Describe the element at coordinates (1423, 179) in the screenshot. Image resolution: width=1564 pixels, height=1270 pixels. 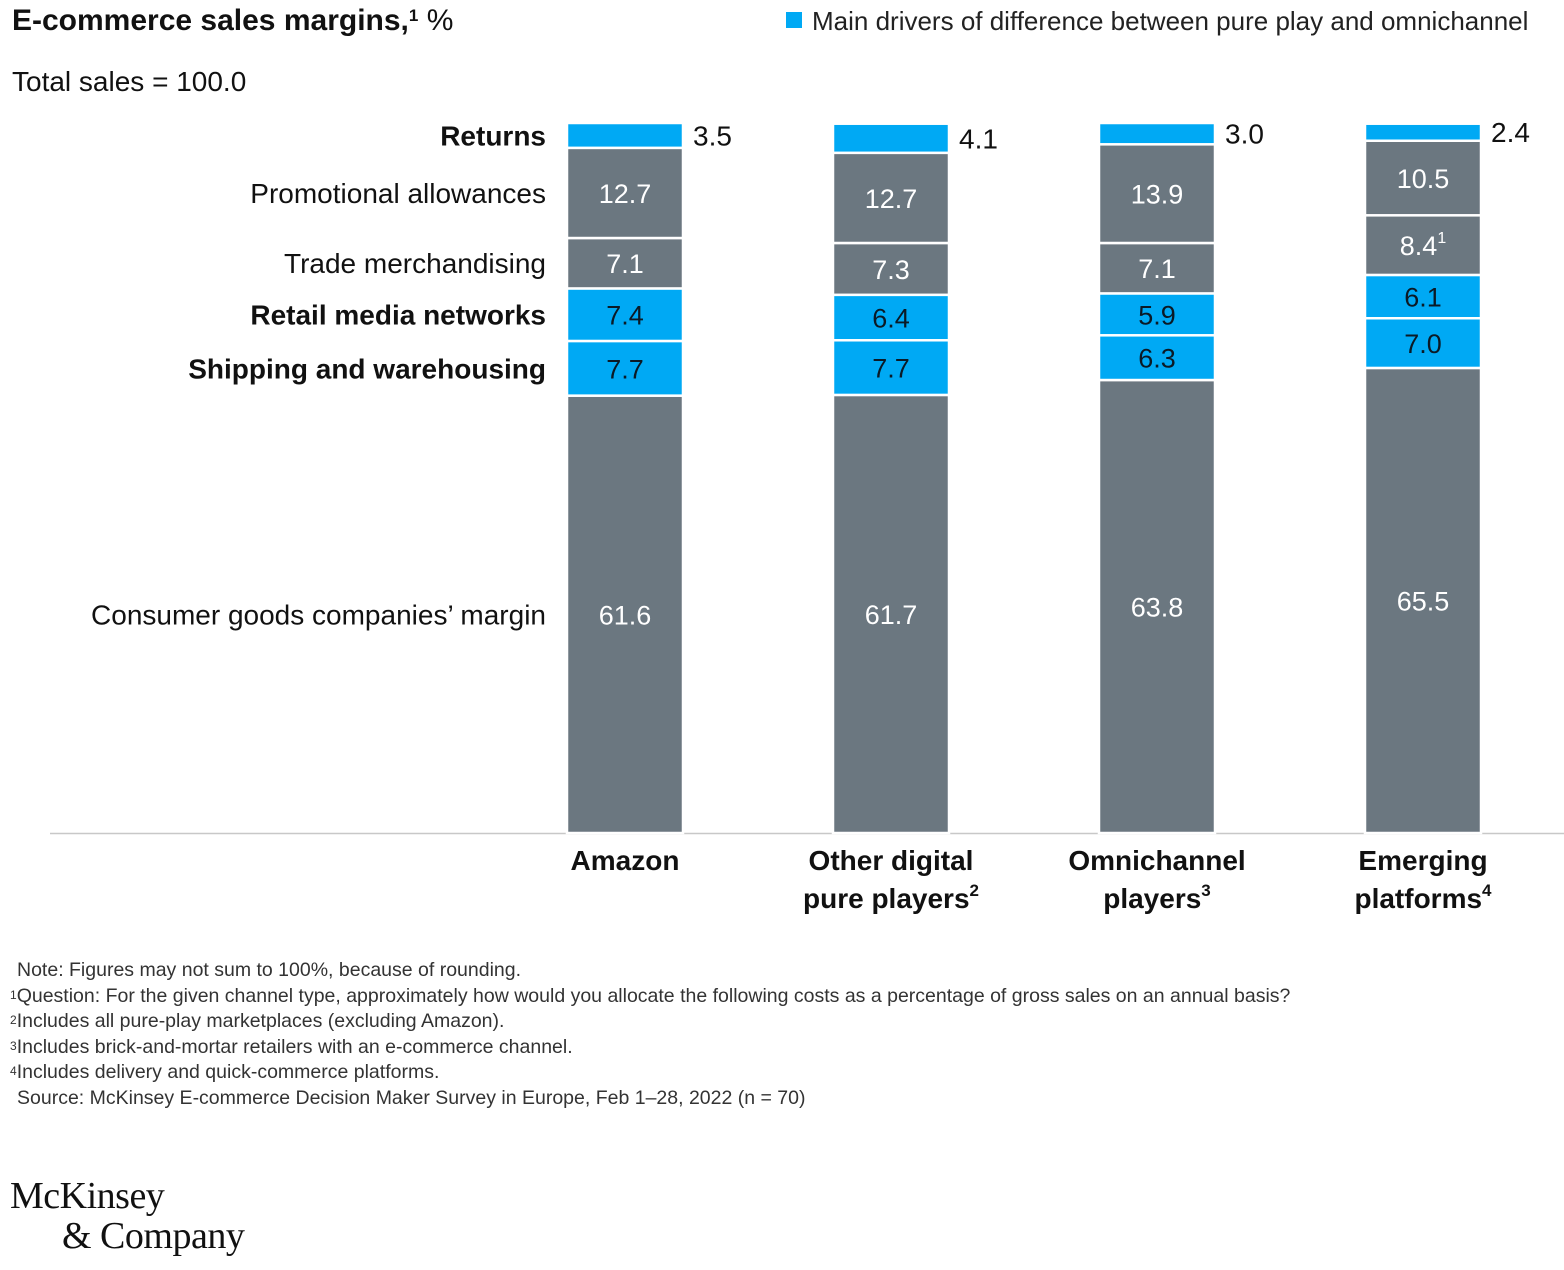
I see `data-label-promotional-allowances-4: 10.5` at that location.